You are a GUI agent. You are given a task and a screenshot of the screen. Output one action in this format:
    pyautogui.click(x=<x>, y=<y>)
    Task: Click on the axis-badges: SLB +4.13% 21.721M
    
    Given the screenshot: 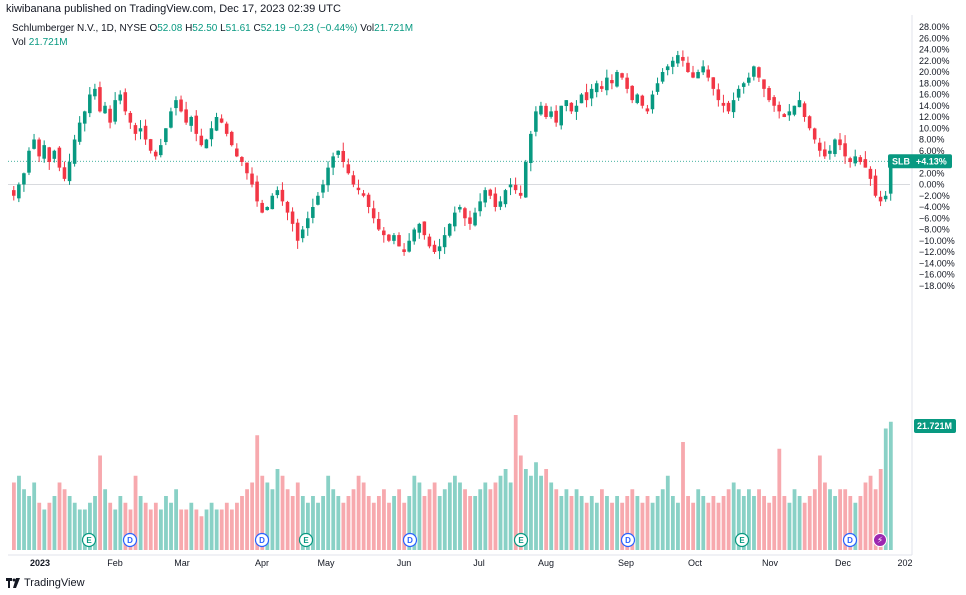 What is the action you would take?
    pyautogui.click(x=922, y=293)
    